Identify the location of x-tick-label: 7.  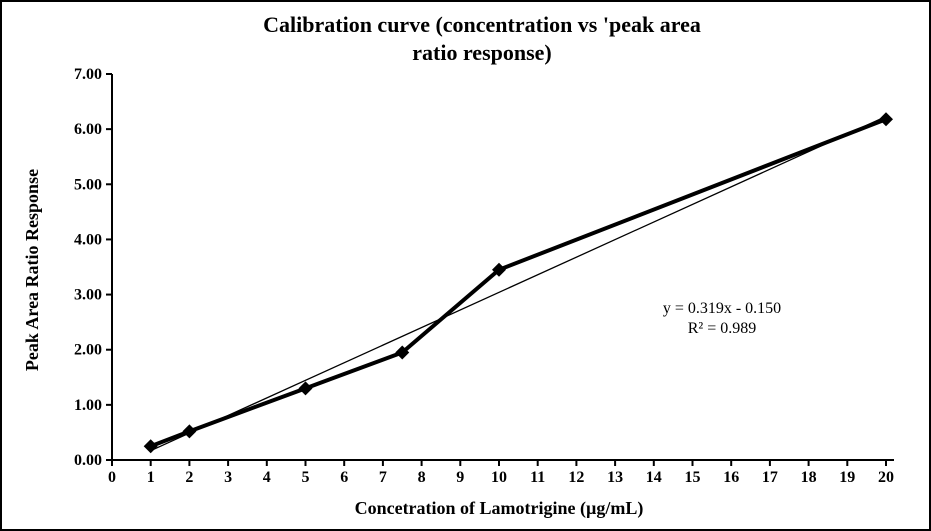
(383, 477).